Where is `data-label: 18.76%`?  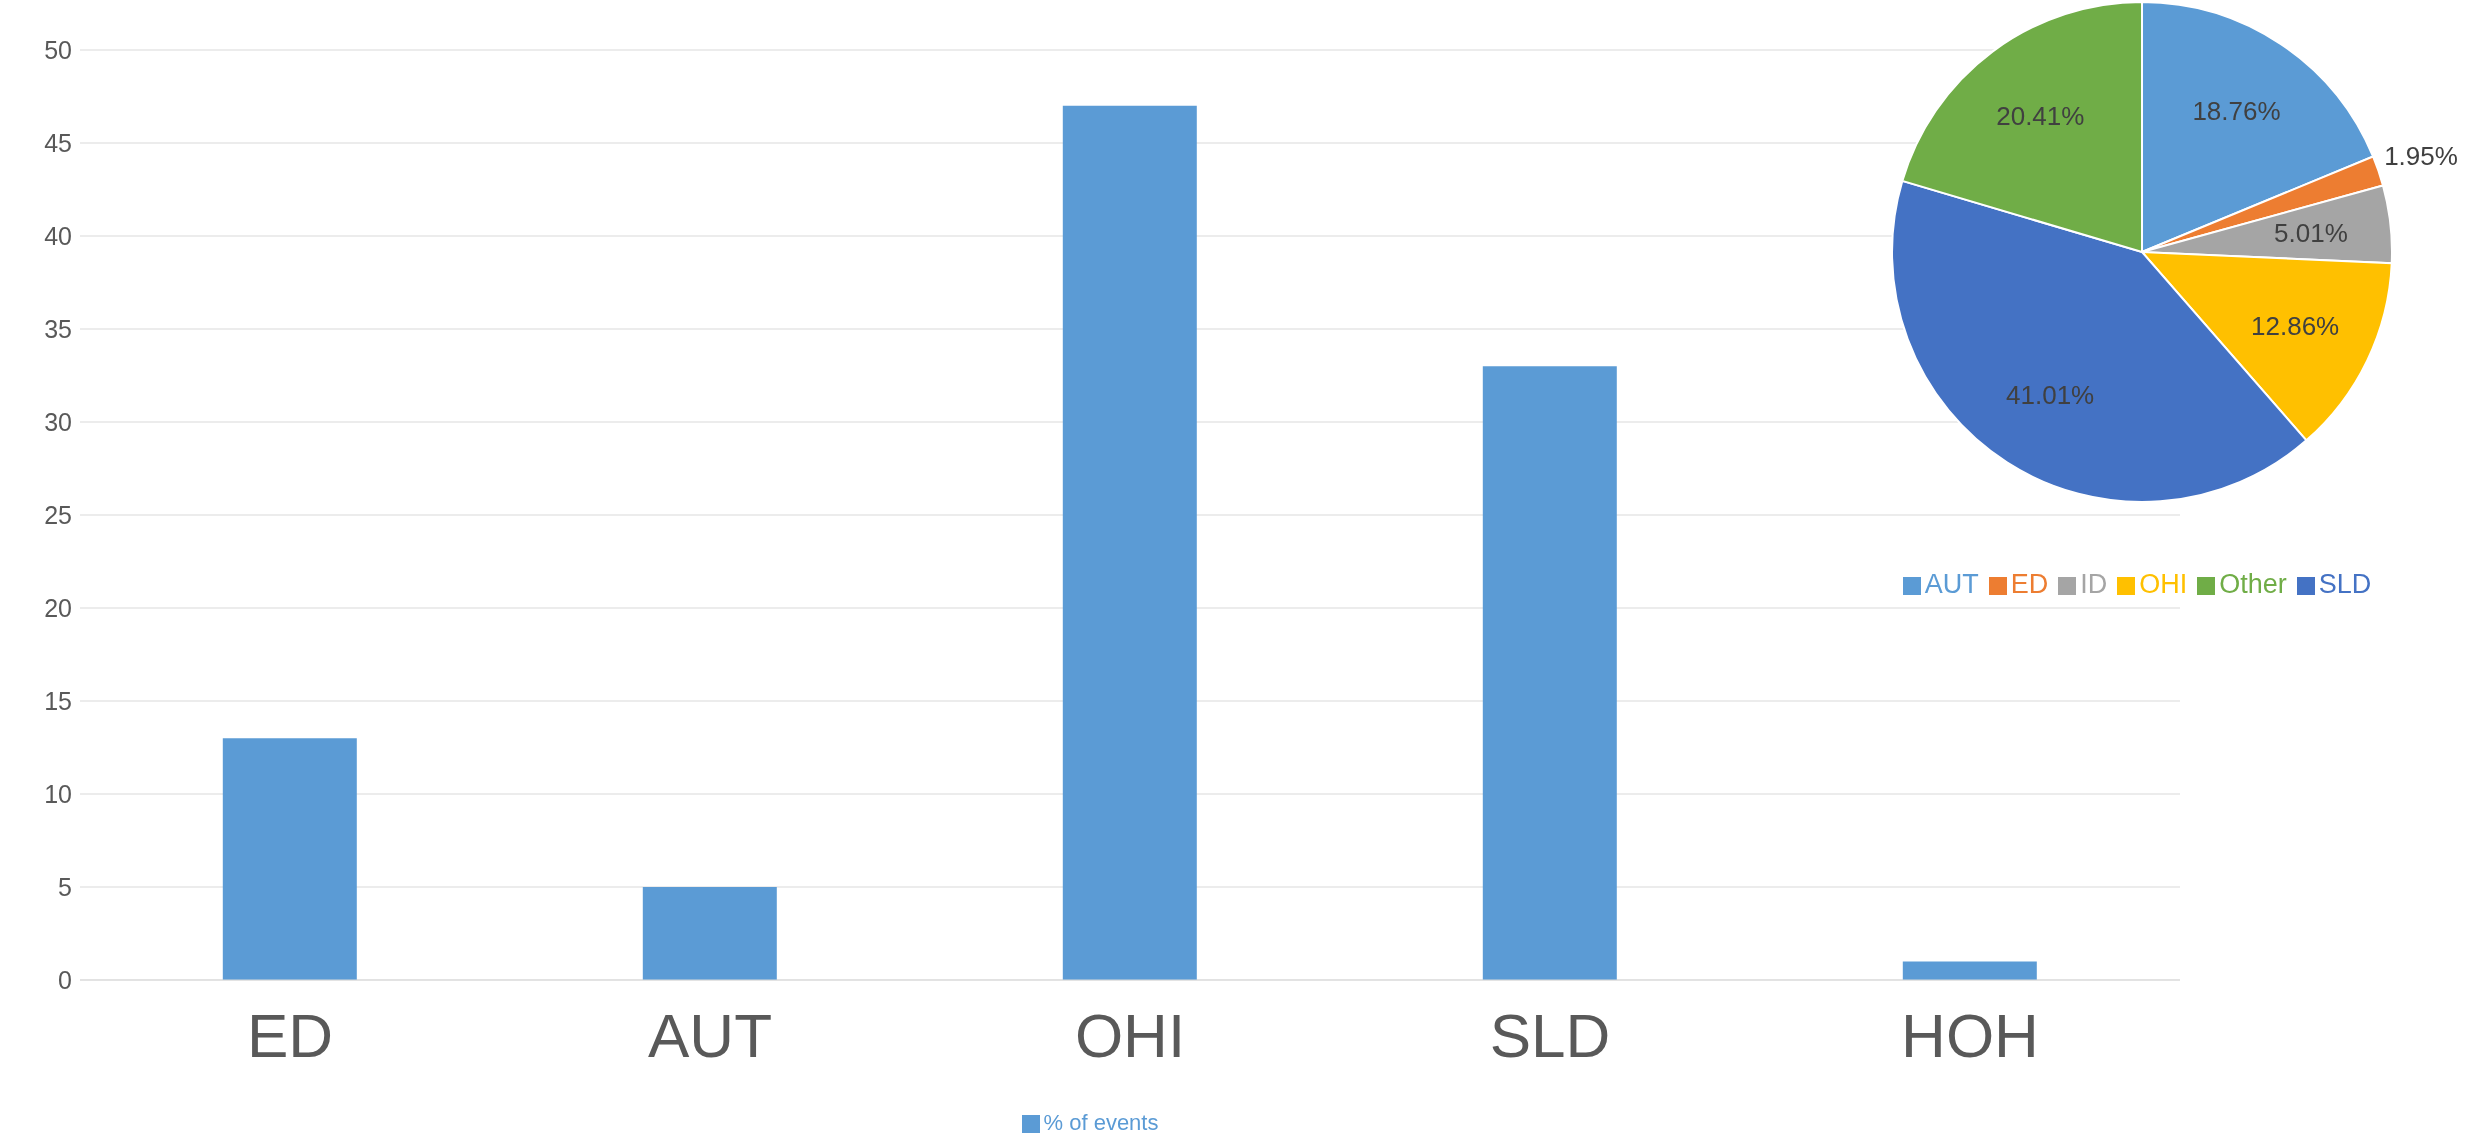 data-label: 18.76% is located at coordinates (2236, 110).